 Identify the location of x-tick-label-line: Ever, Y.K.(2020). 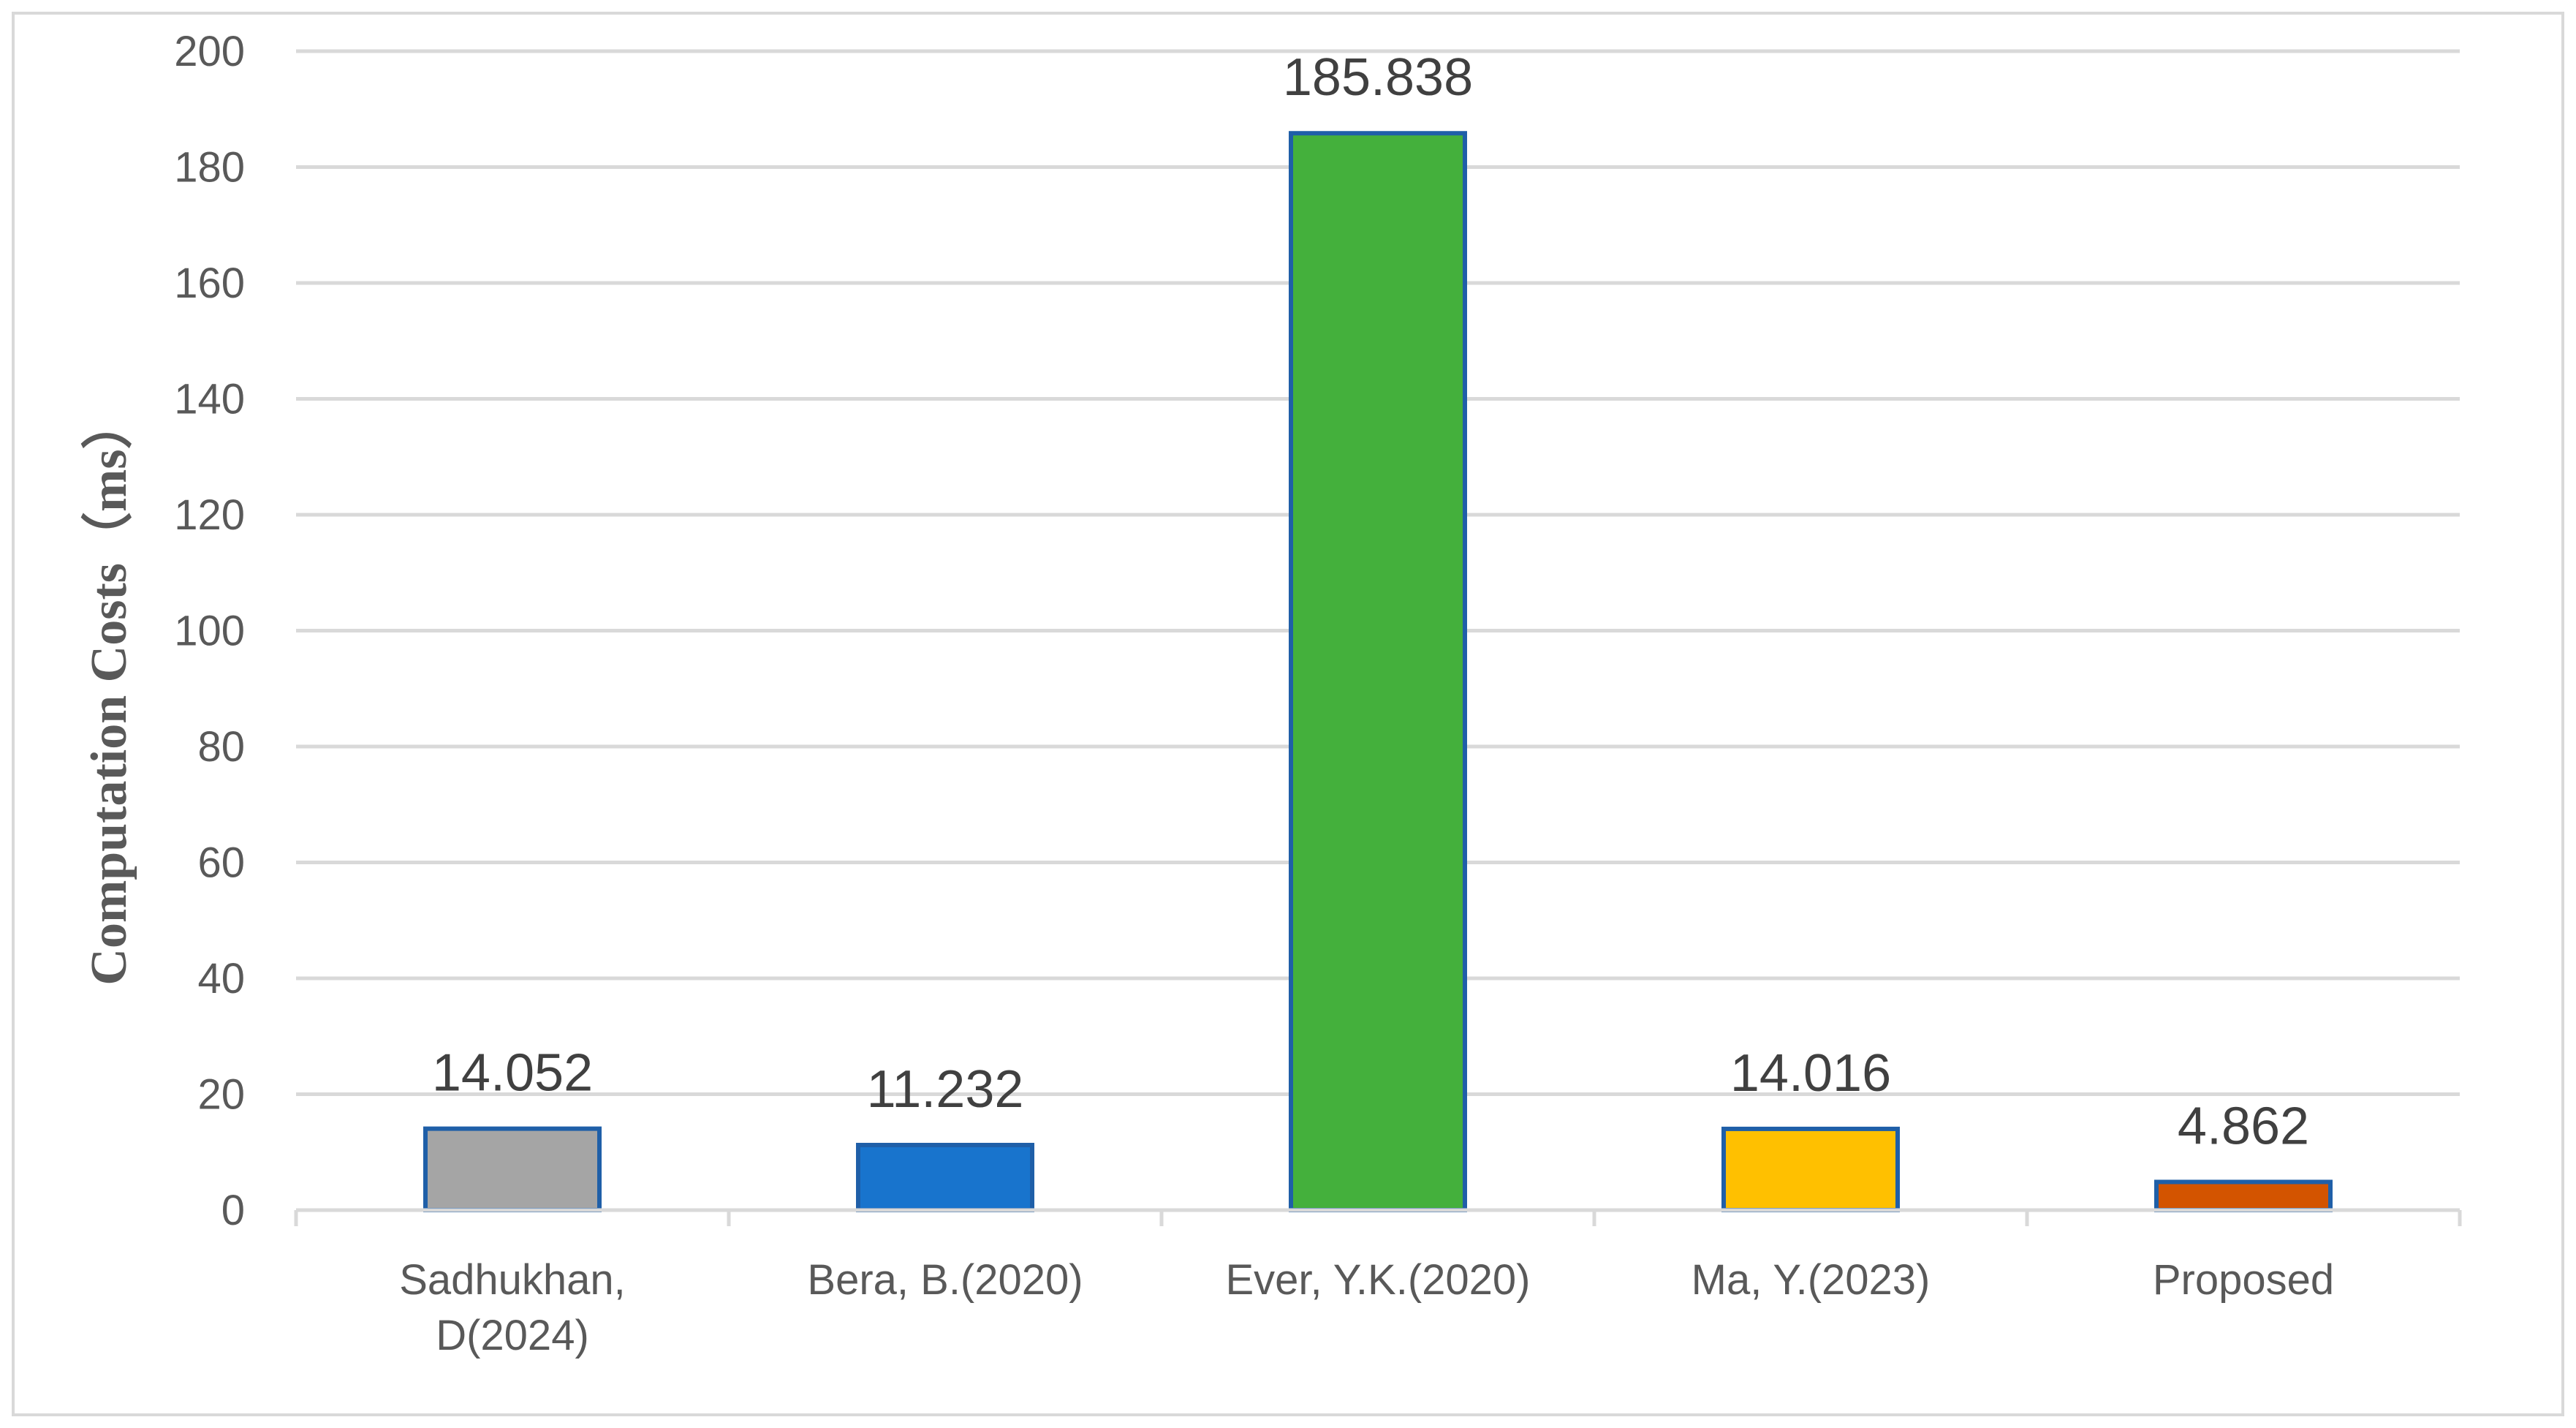
(1377, 1280).